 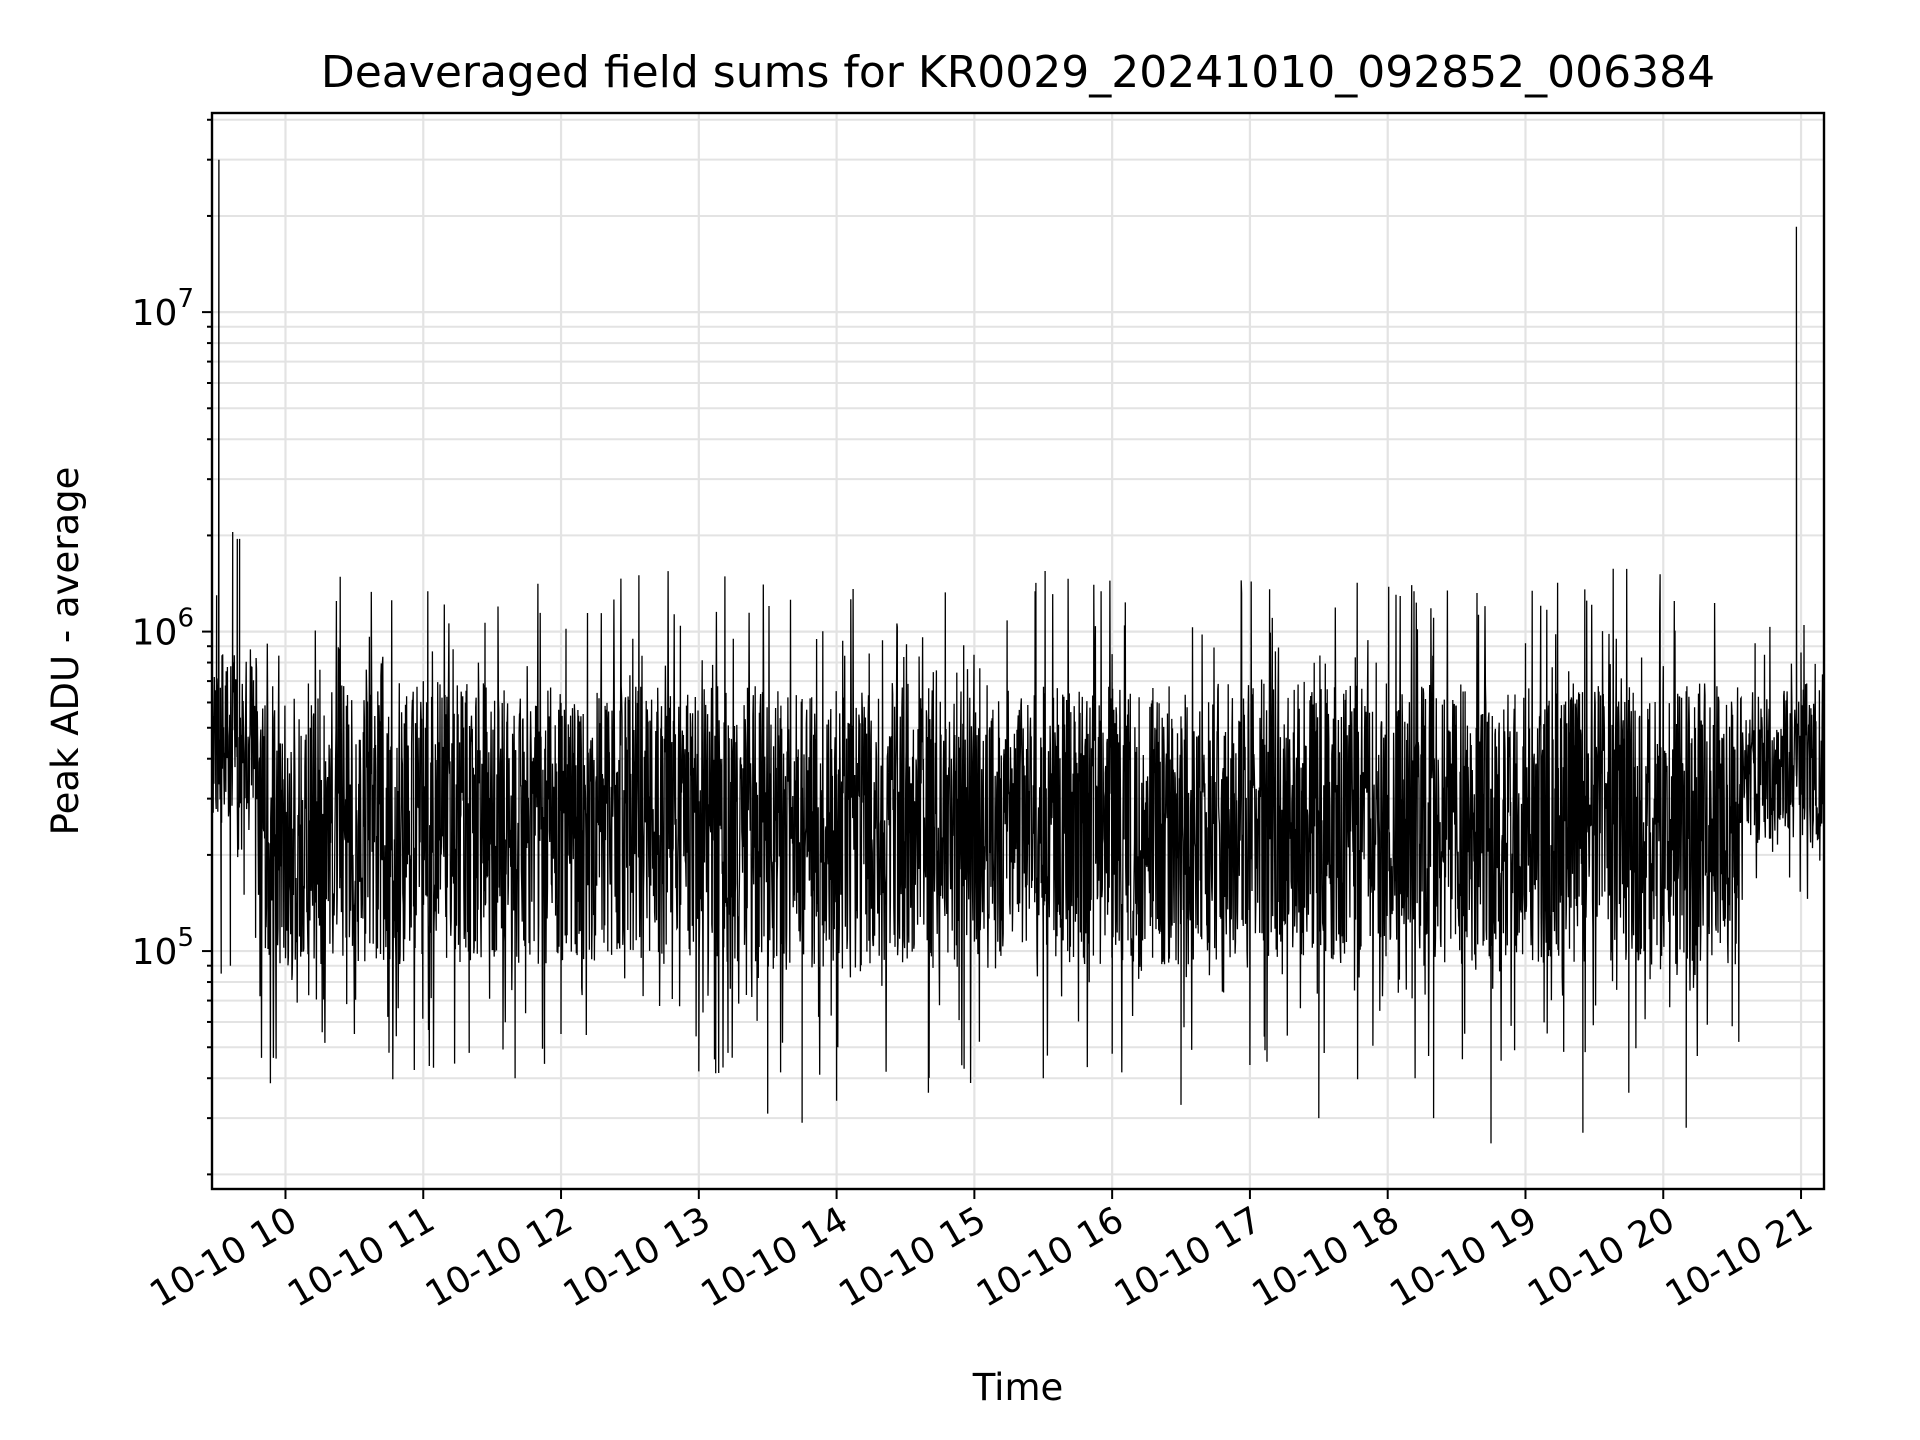 I want to click on y-axis-label: Peak ADU - average, so click(x=65, y=651).